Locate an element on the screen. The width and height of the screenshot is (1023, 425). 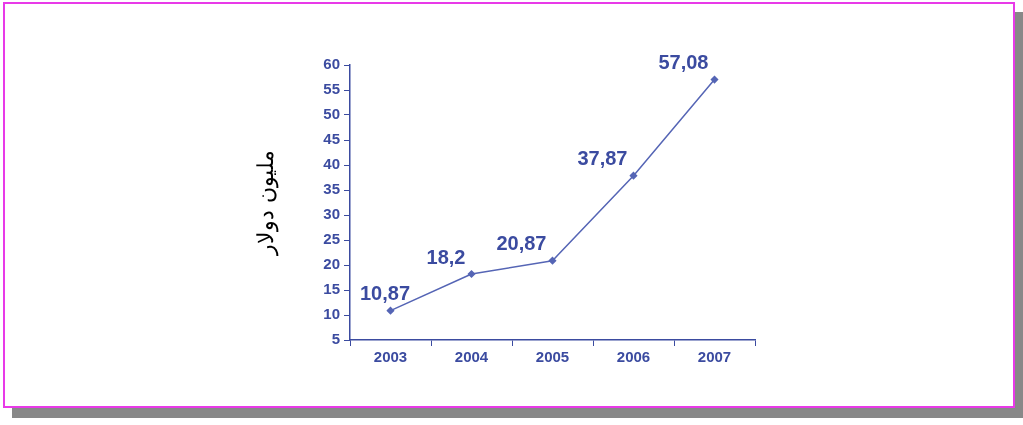
y-tick-label: 15 is located at coordinates (331, 289).